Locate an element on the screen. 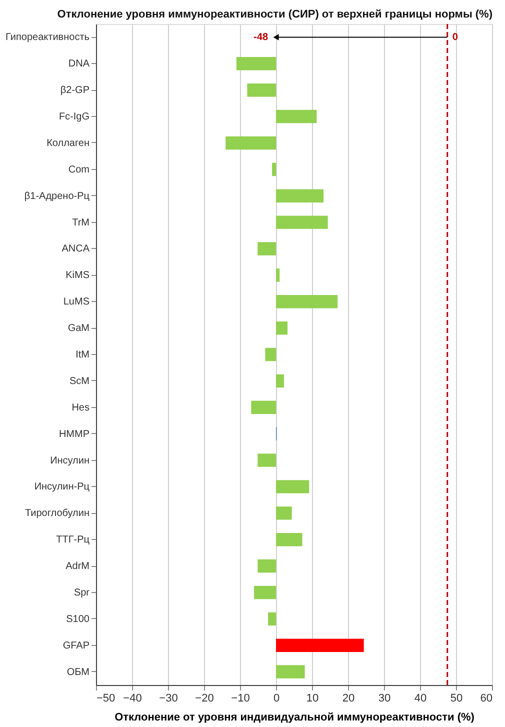 The height and width of the screenshot is (727, 505). x-tick-label: −40 is located at coordinates (132, 698).